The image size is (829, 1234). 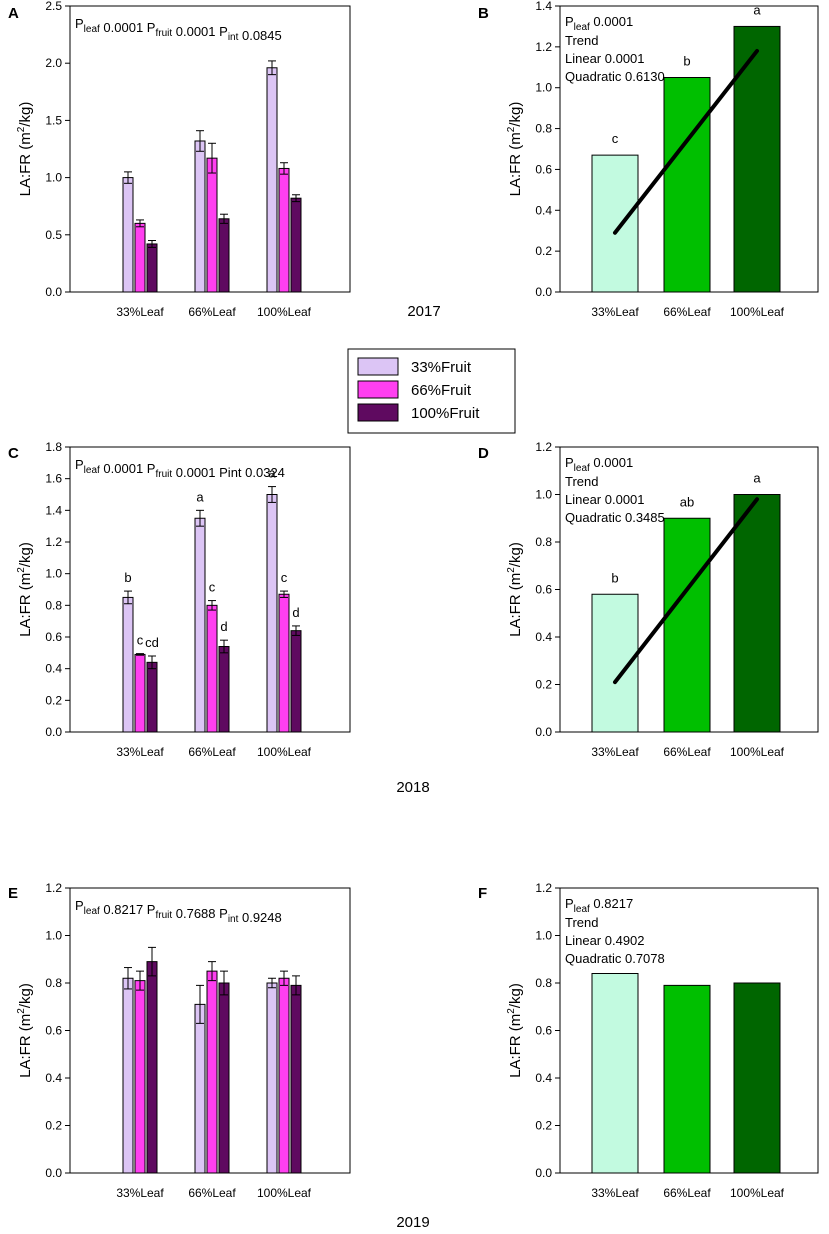 What do you see at coordinates (195, 913) in the screenshot?
I see `p-annotation-part: 0.7688` at bounding box center [195, 913].